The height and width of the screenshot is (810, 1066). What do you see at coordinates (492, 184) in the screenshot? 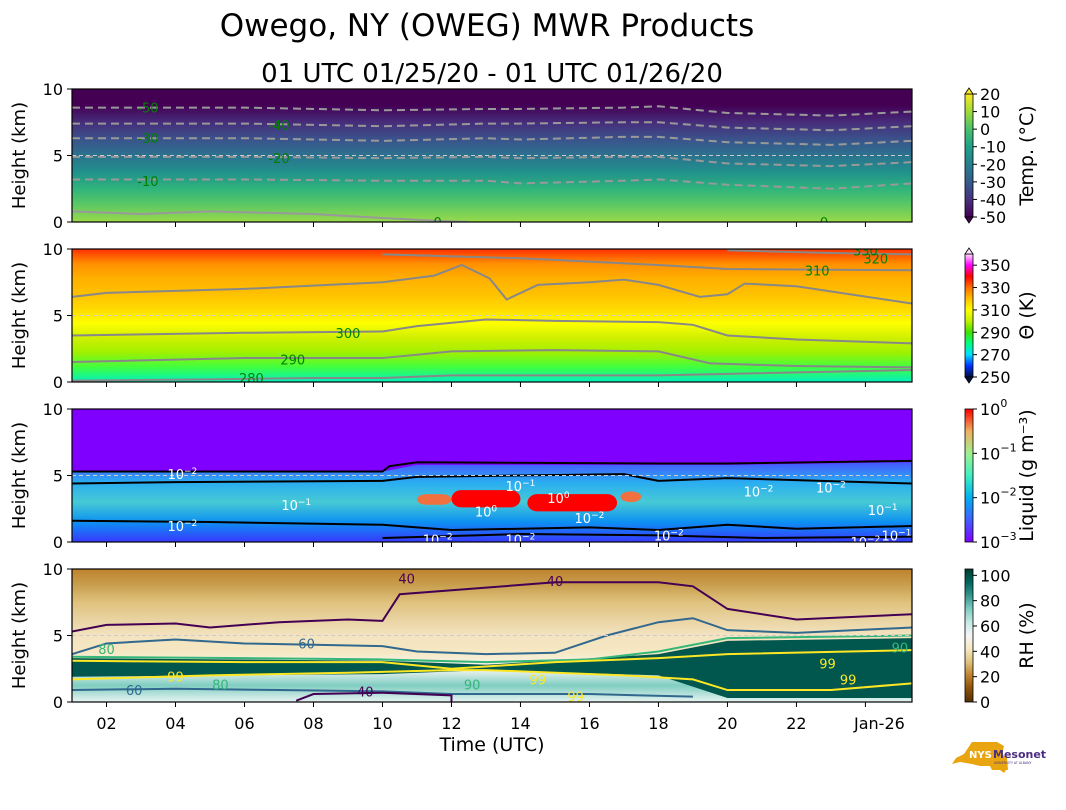
I see `contour-line--10` at bounding box center [492, 184].